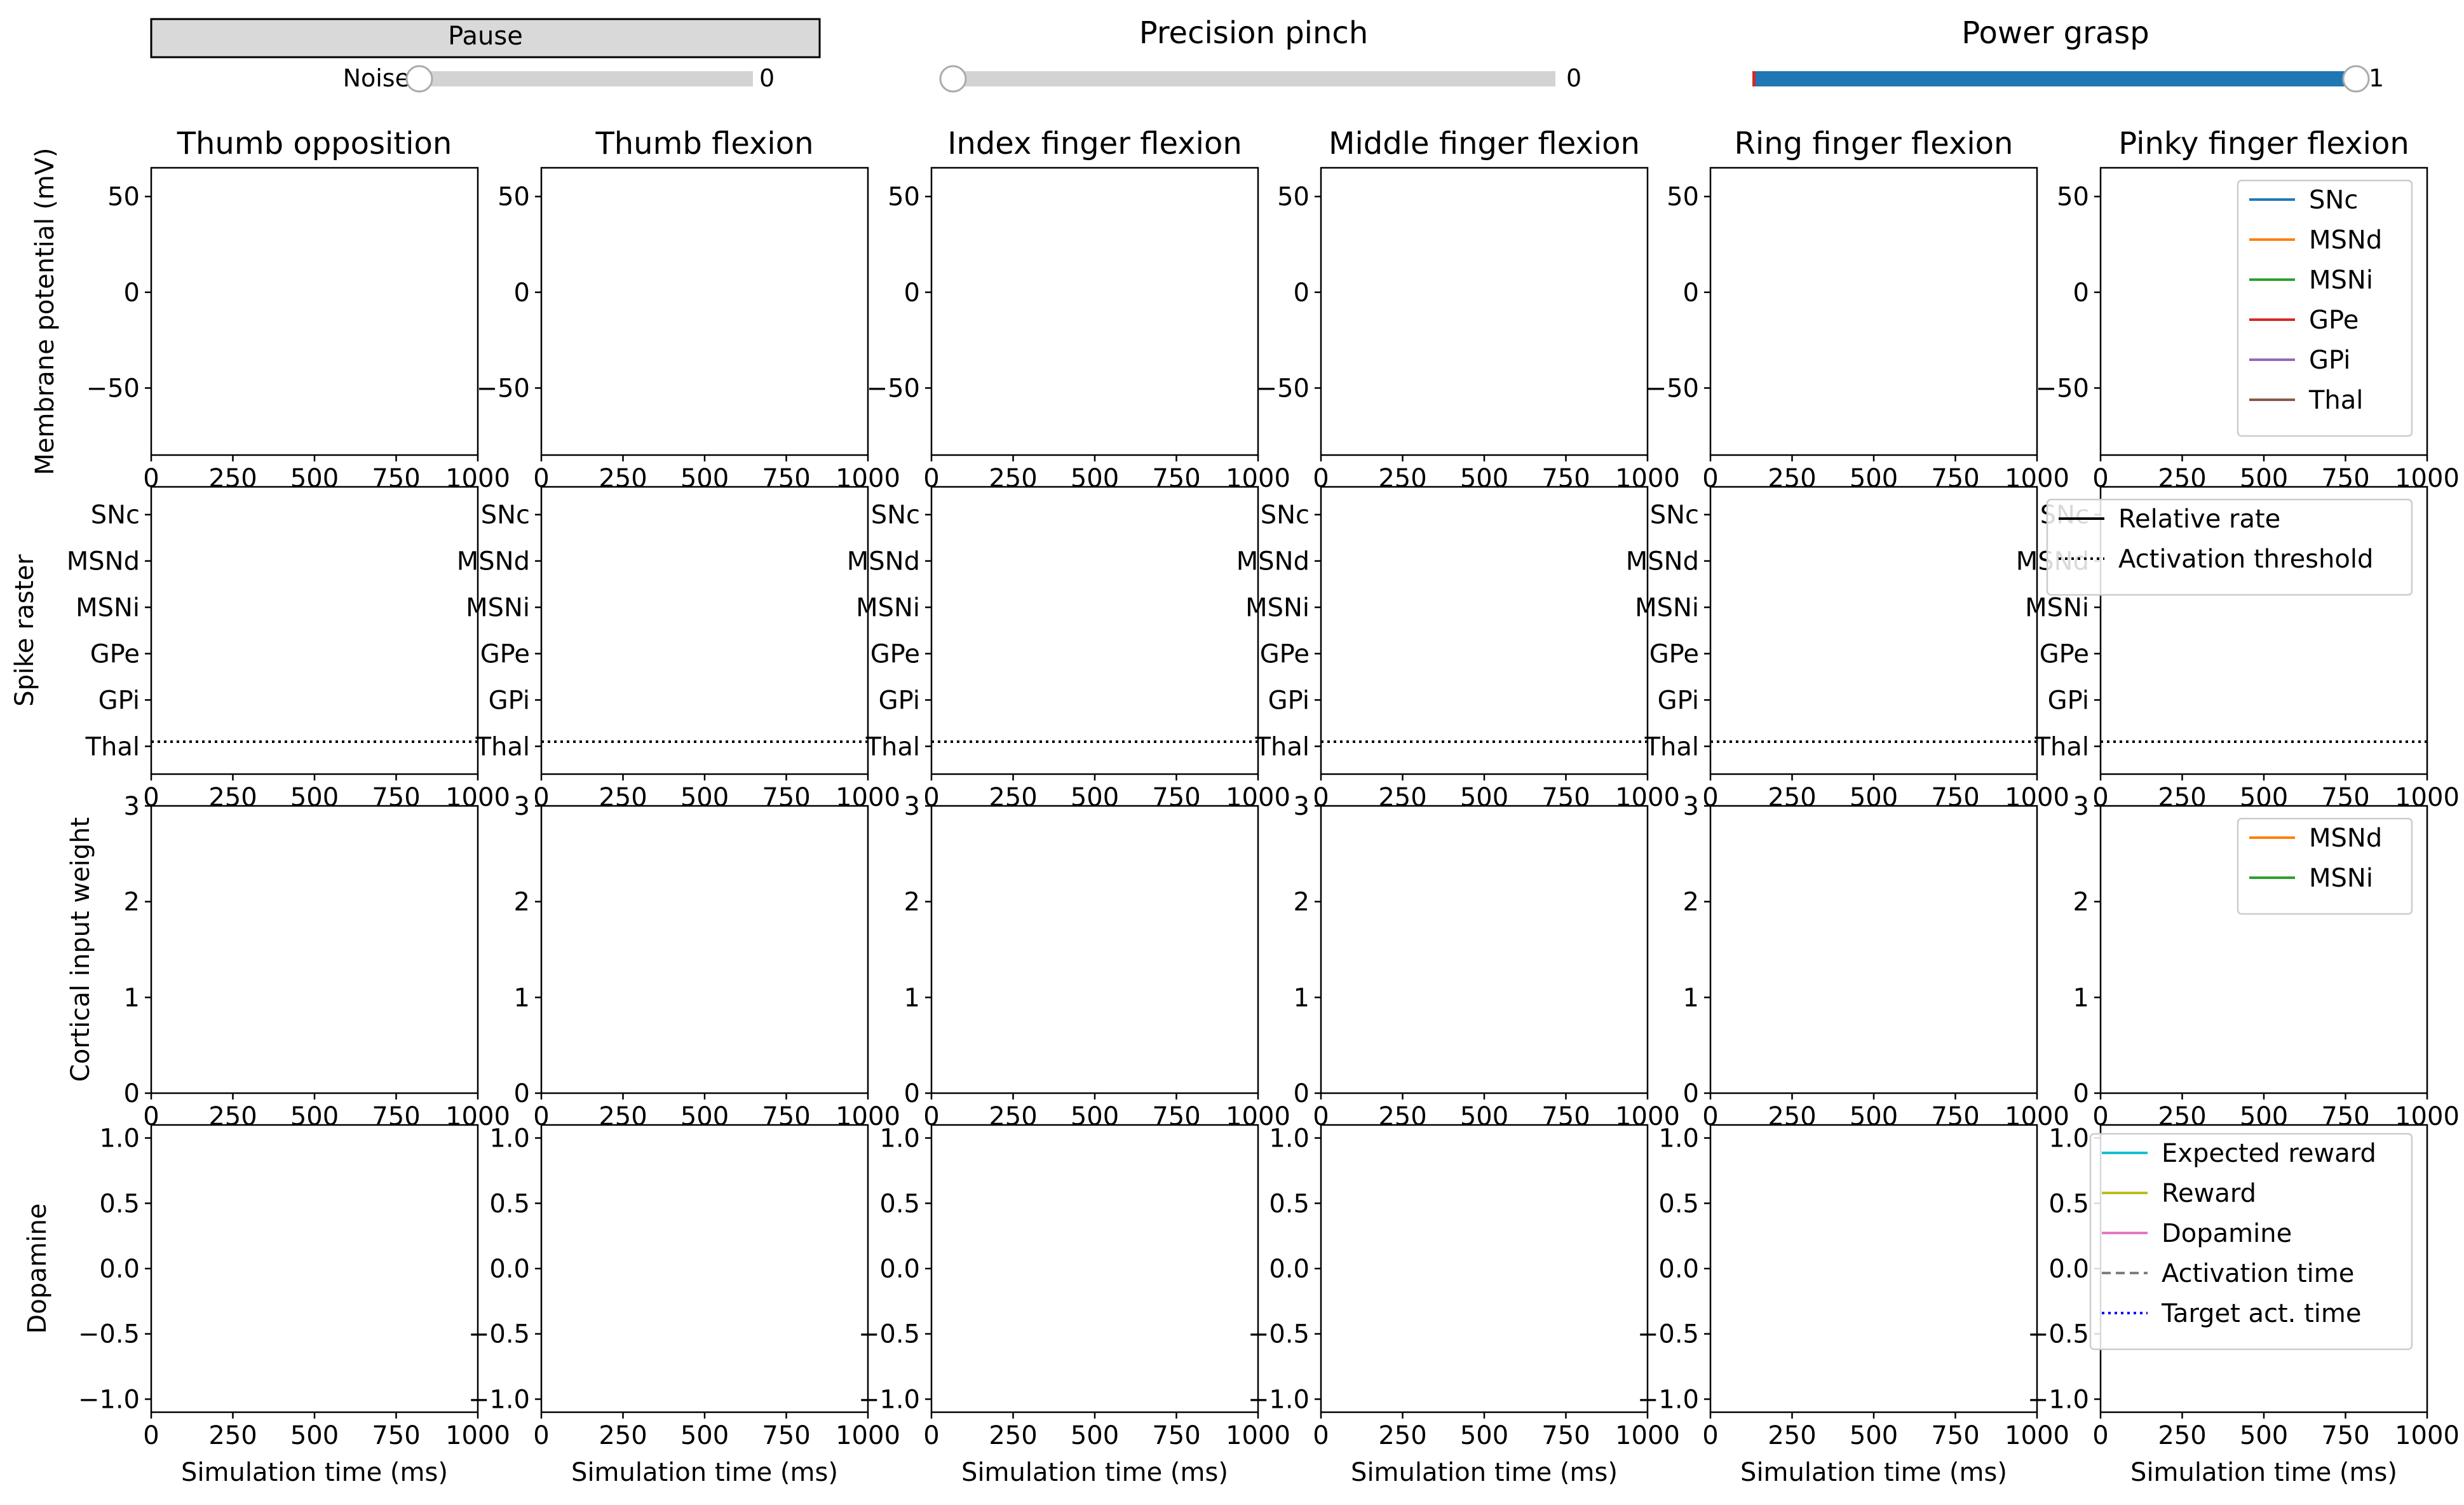  Describe the element at coordinates (2377, 78) in the screenshot. I see `power-grasp-value: 1` at that location.